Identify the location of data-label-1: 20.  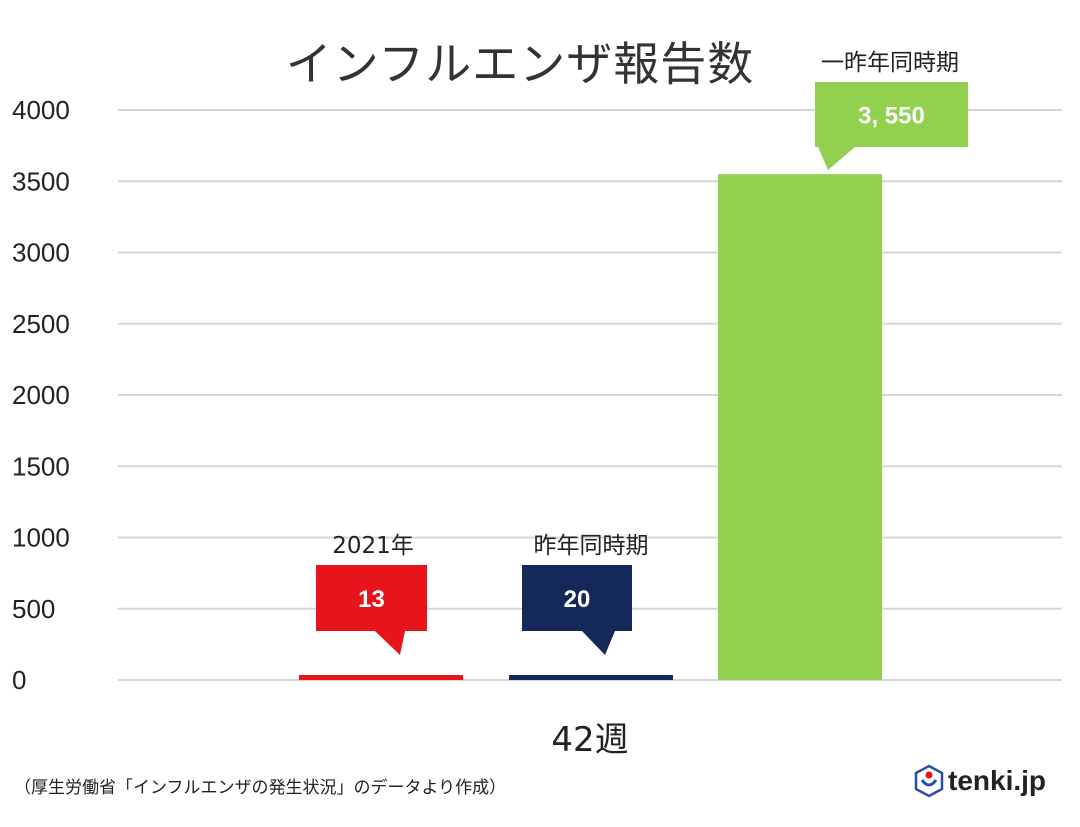
(577, 599).